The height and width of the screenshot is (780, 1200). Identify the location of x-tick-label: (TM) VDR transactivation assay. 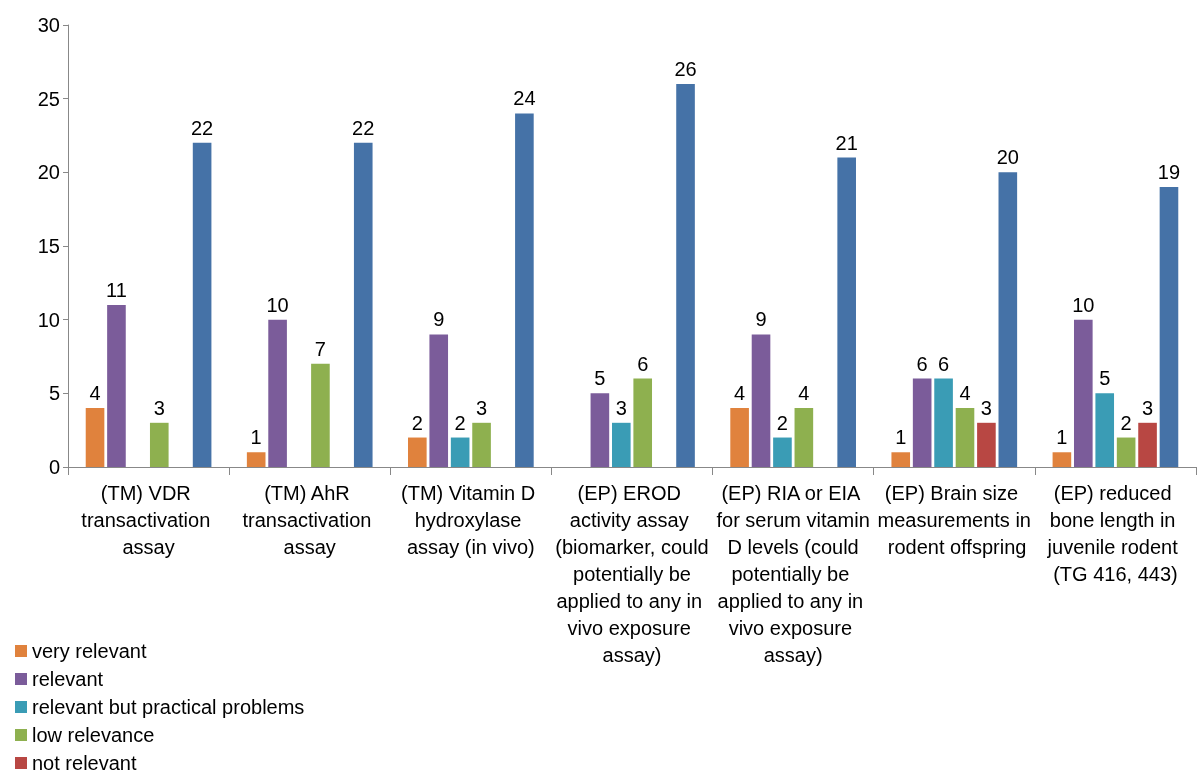
(148, 519).